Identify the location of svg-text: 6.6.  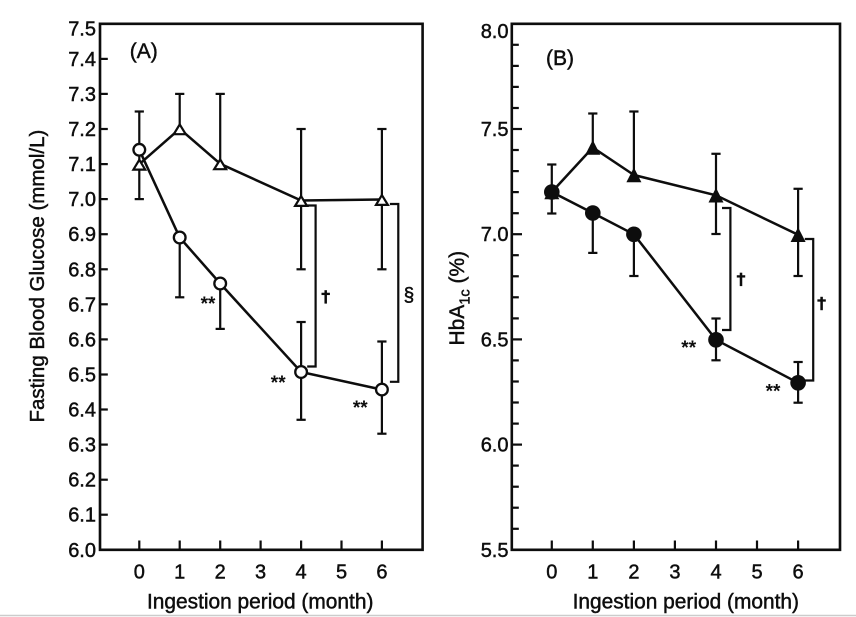
(82, 340).